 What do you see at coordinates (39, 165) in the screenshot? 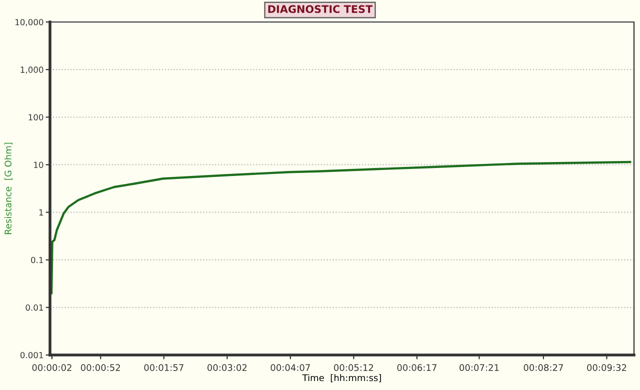
I see `y-tick-label: 10` at bounding box center [39, 165].